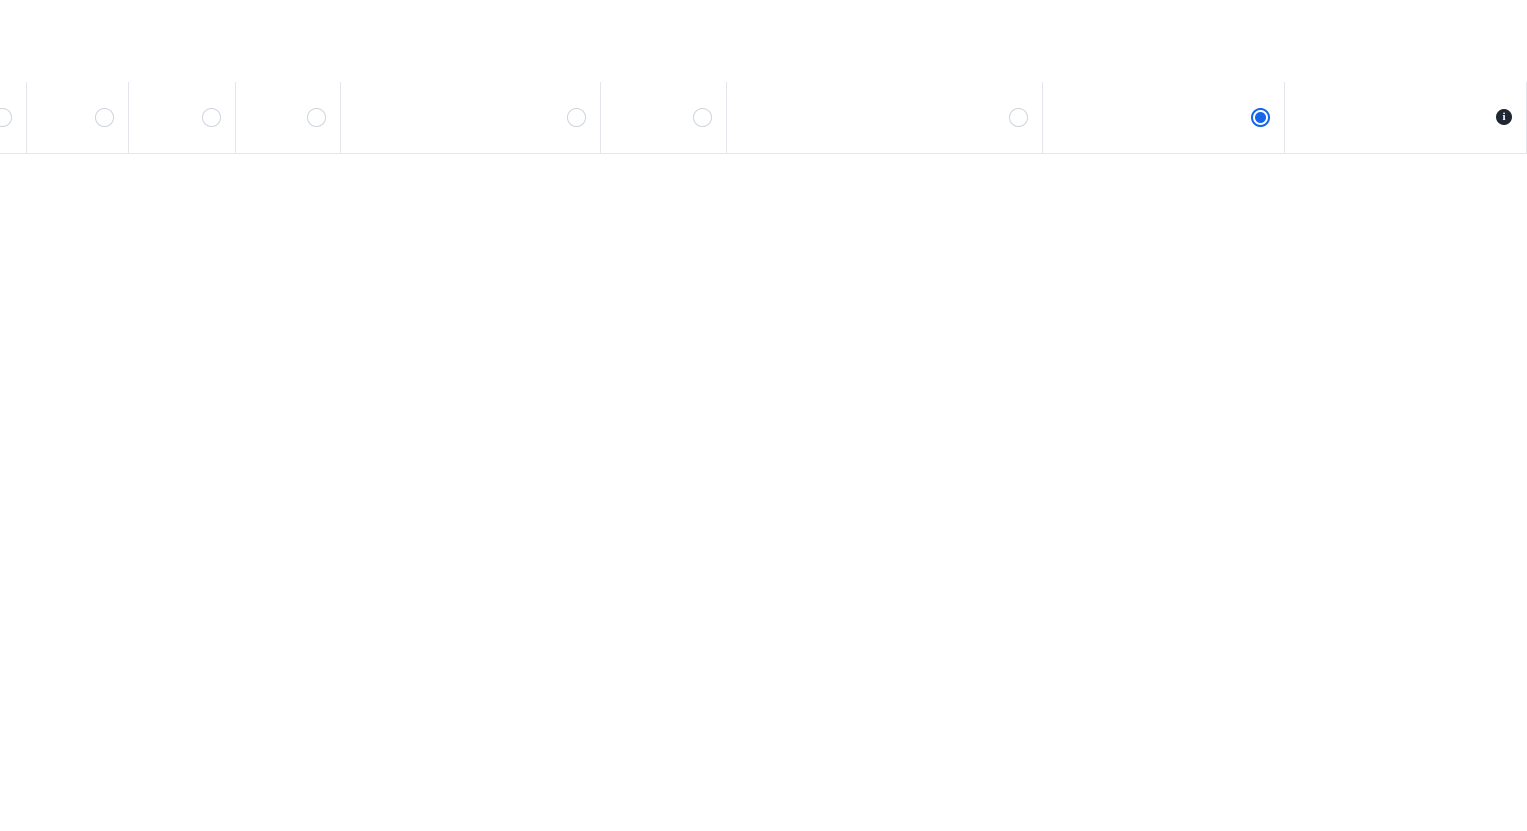  I want to click on column-header-g, so click(77, 118).